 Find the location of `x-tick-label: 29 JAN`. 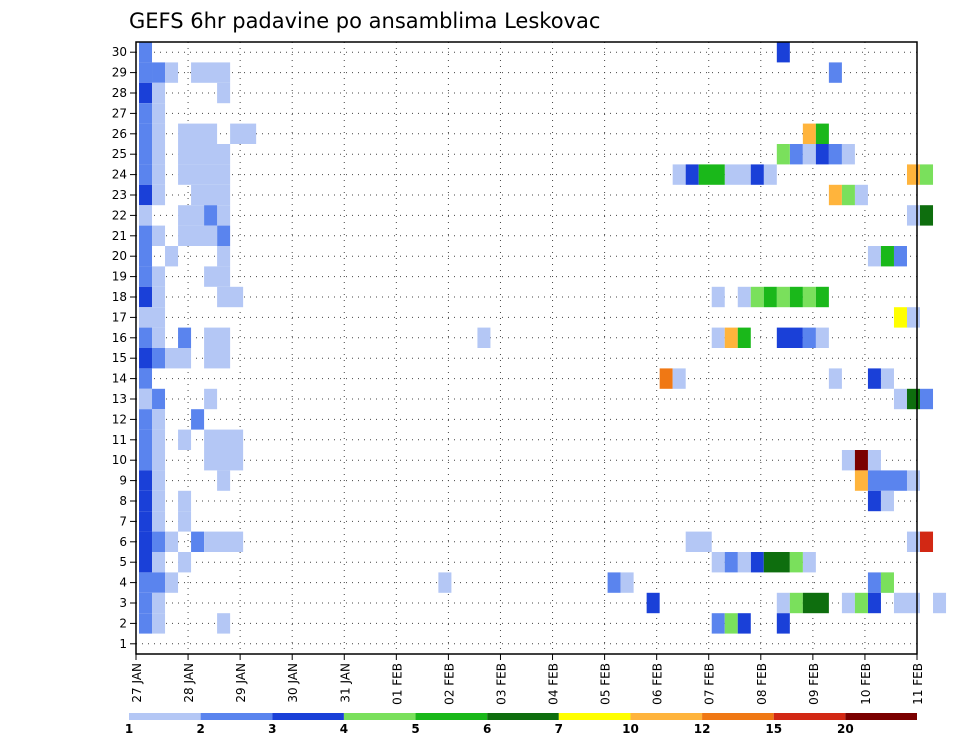

x-tick-label: 29 JAN is located at coordinates (241, 683).